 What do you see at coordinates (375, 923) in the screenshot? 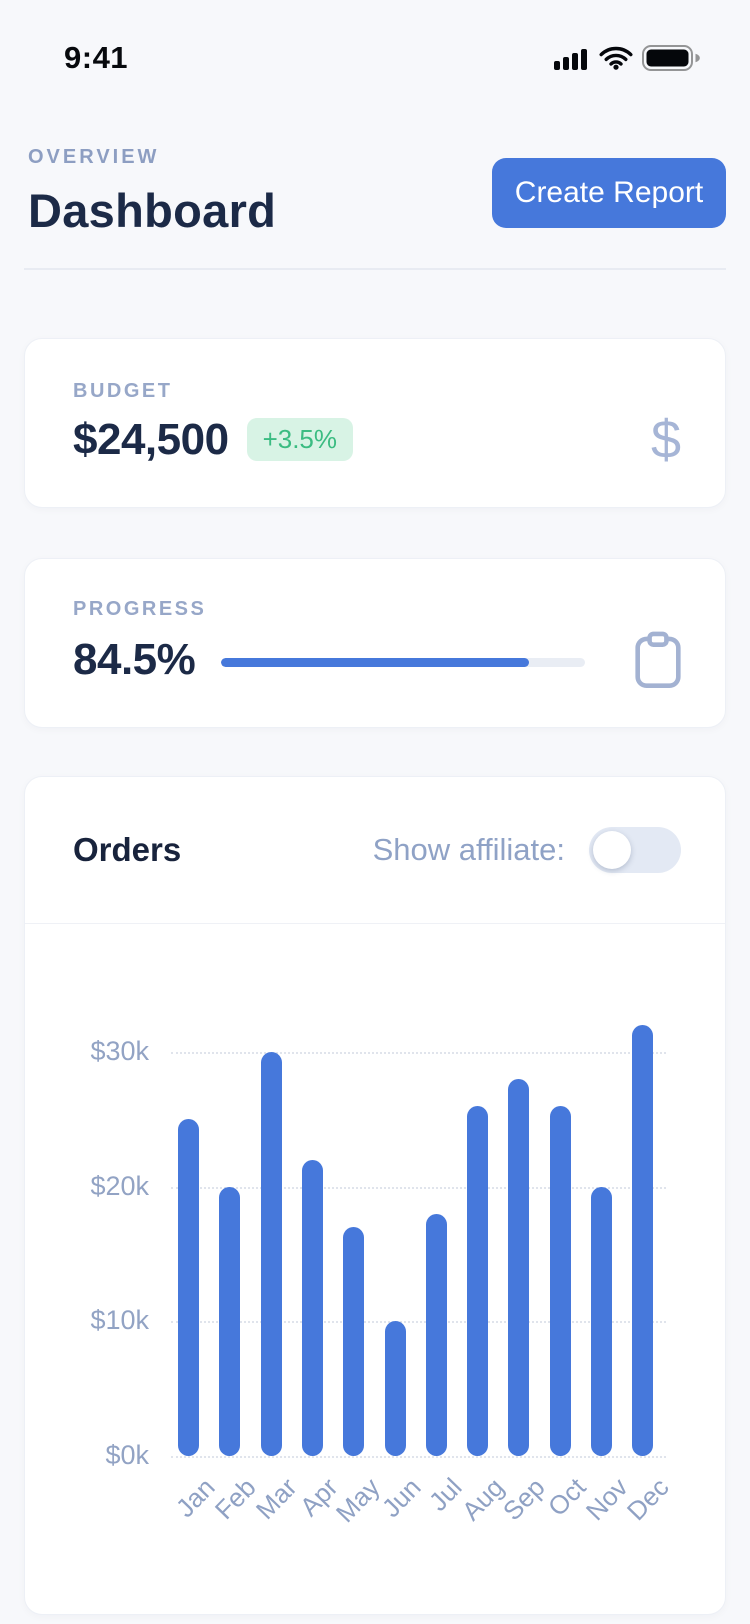
I see `orders-header-divider` at bounding box center [375, 923].